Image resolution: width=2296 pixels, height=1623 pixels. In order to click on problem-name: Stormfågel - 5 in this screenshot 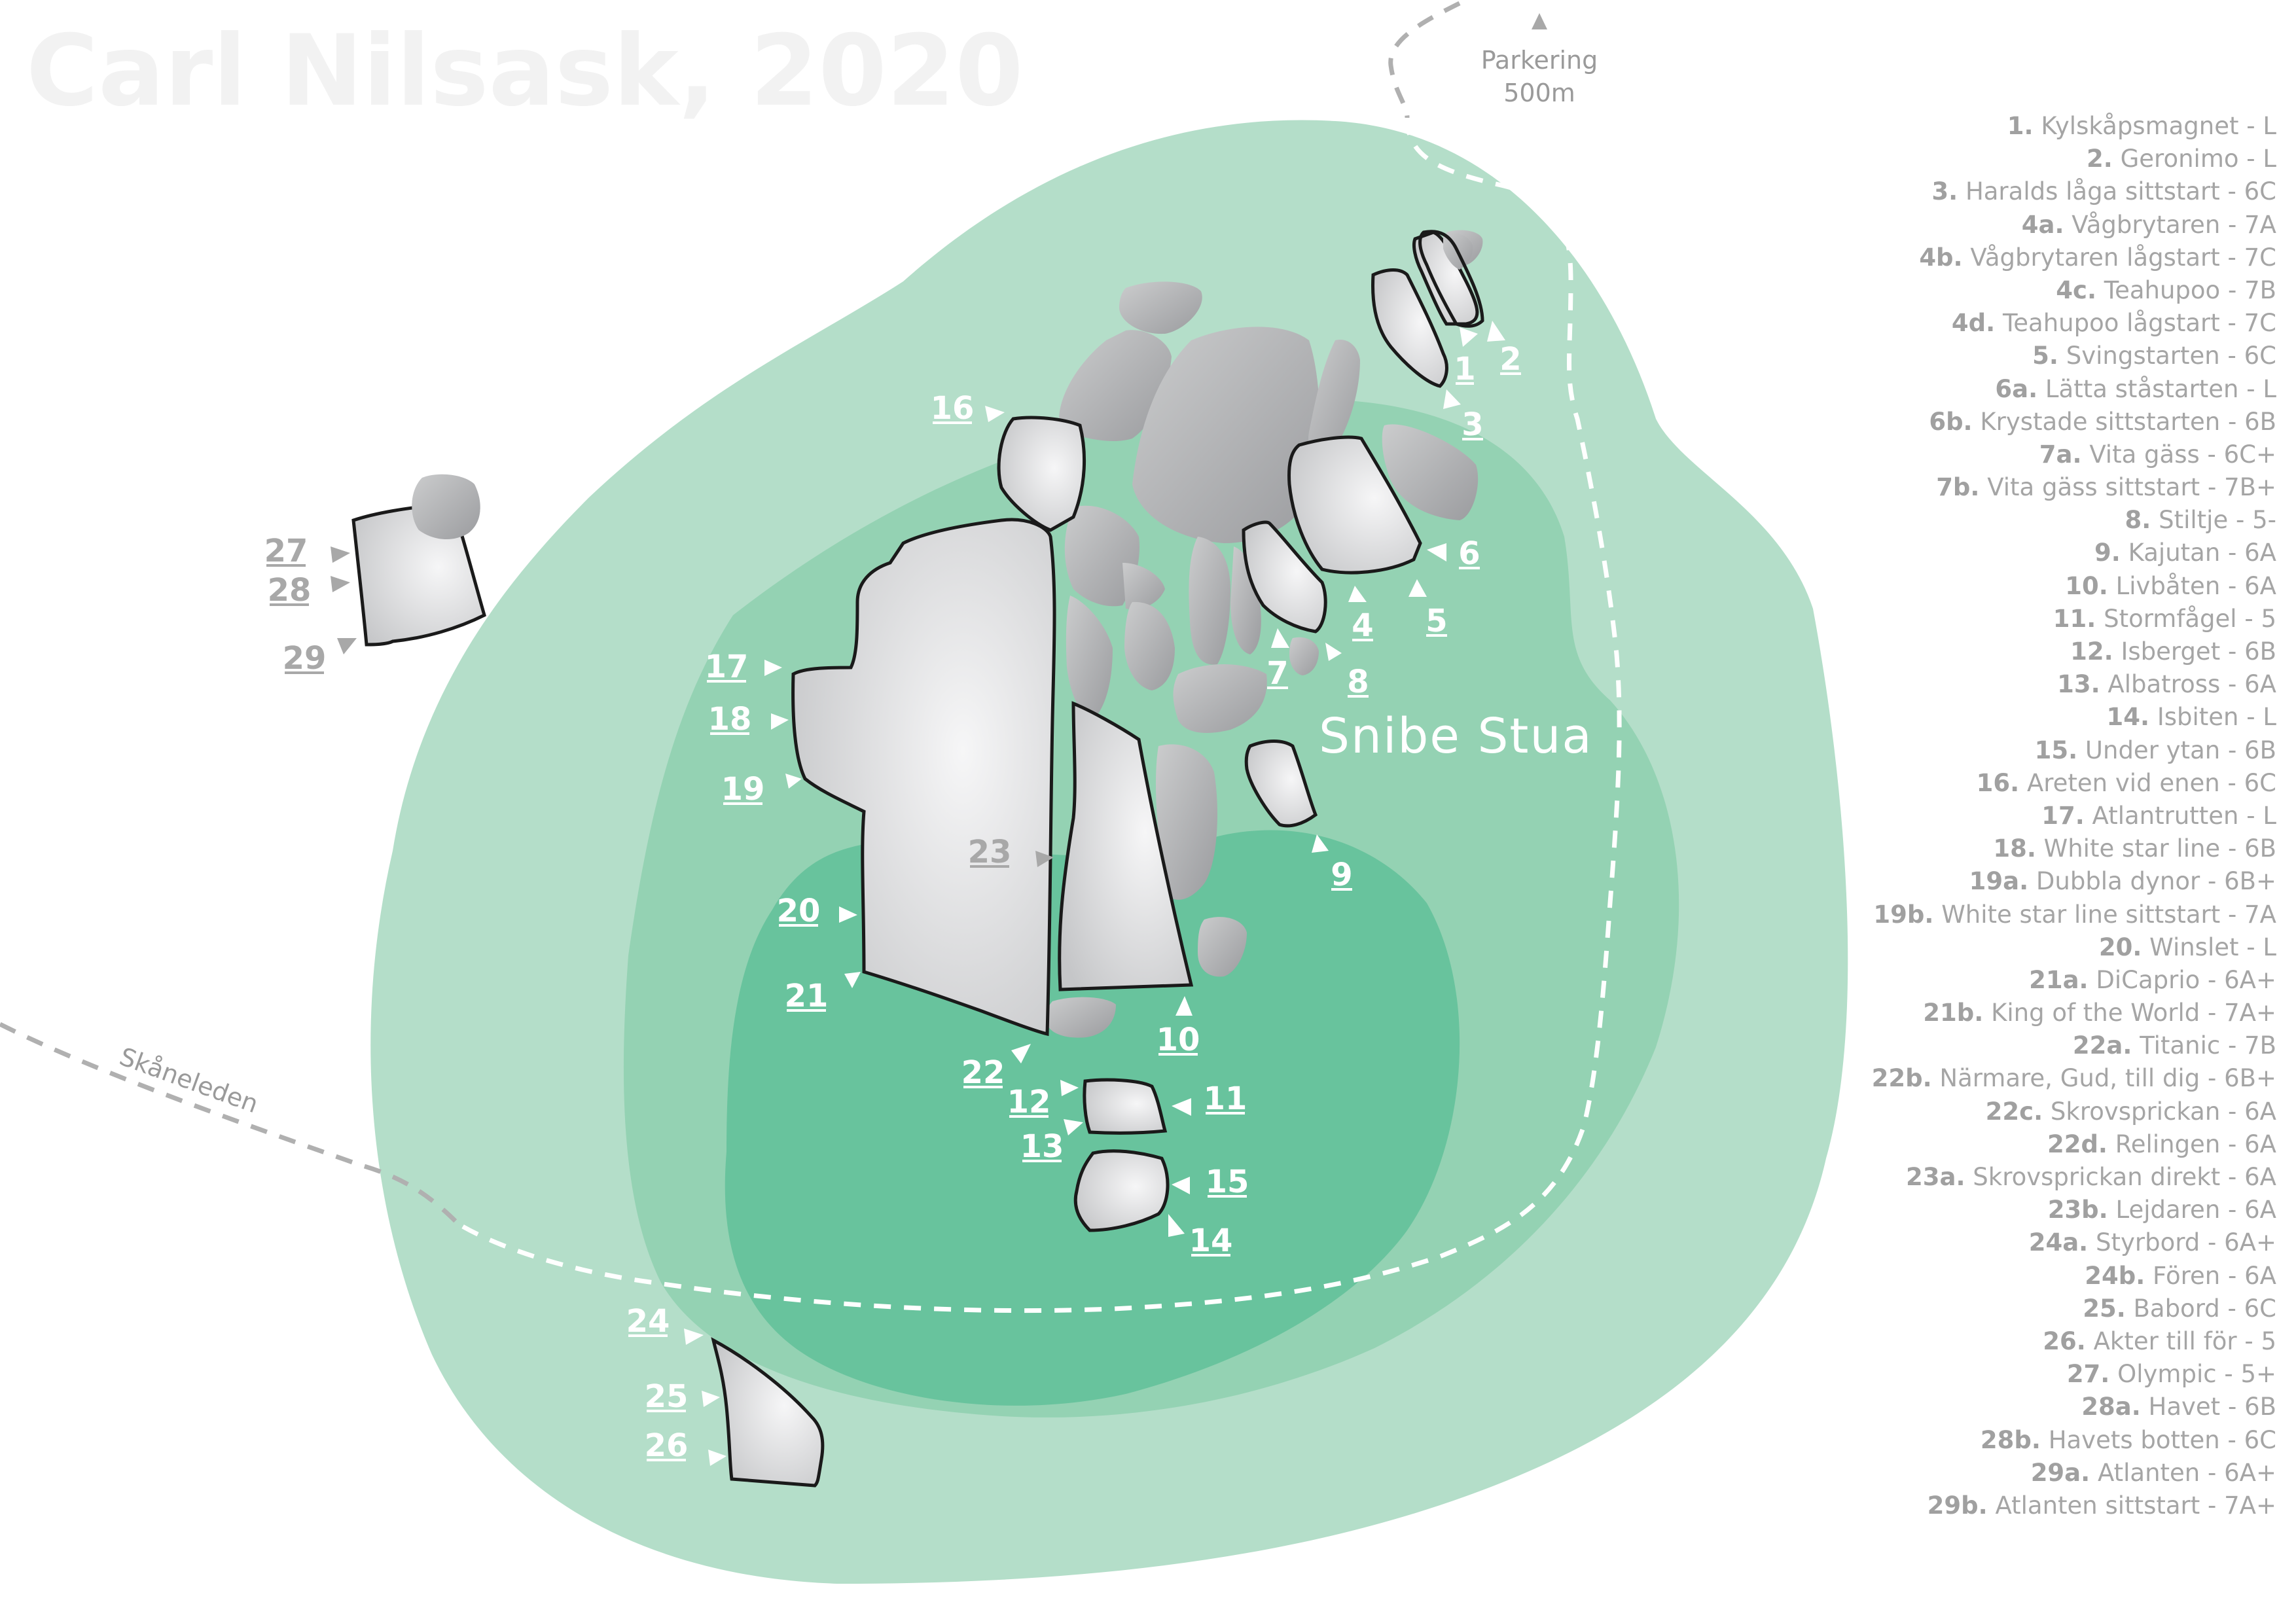, I will do `click(2190, 618)`.